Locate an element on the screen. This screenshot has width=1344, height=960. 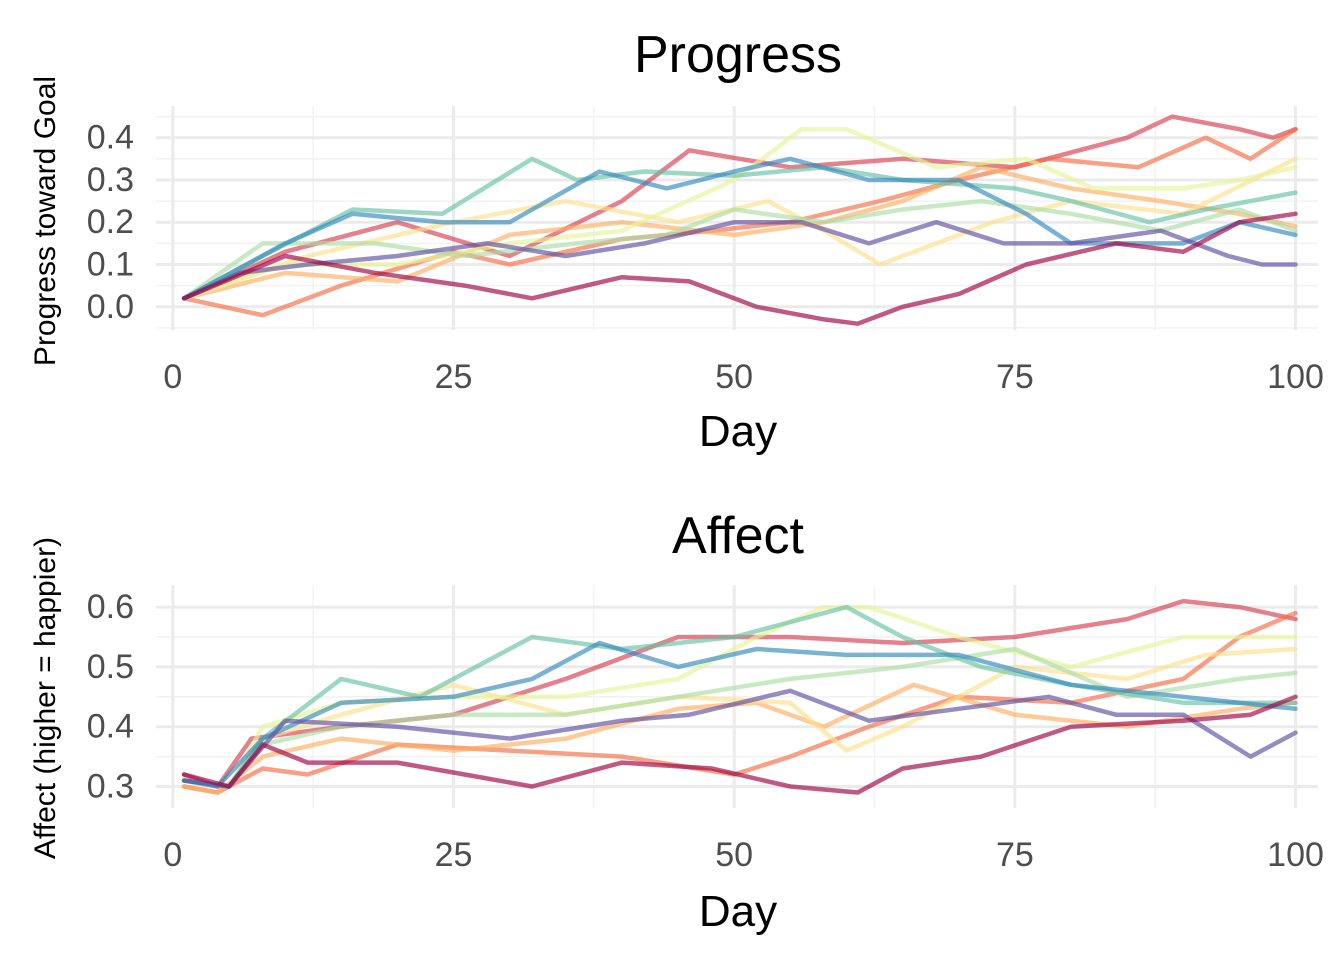
progress-xtick-label: 75 is located at coordinates (1015, 377).